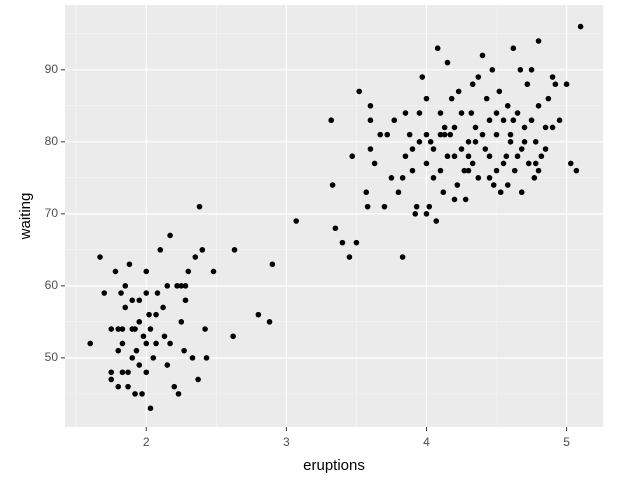  I want to click on x-tick-label: 2, so click(146, 442).